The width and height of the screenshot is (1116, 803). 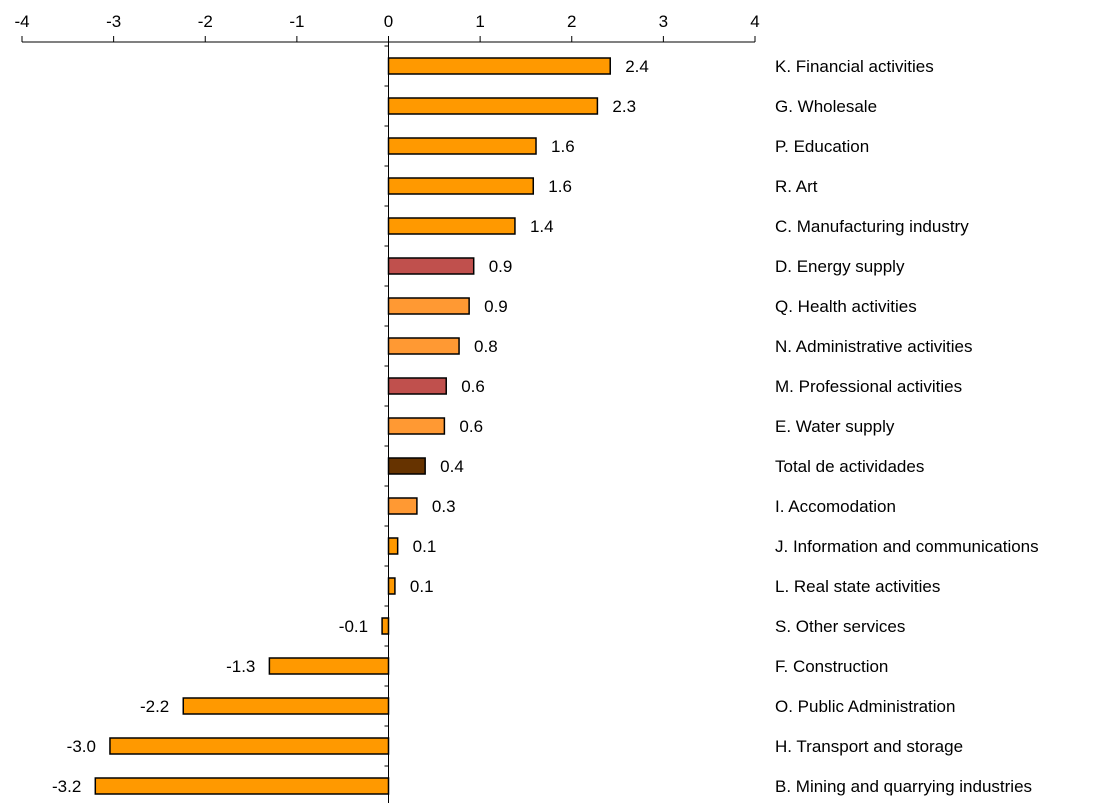 I want to click on data-label: -0.1, so click(x=353, y=626).